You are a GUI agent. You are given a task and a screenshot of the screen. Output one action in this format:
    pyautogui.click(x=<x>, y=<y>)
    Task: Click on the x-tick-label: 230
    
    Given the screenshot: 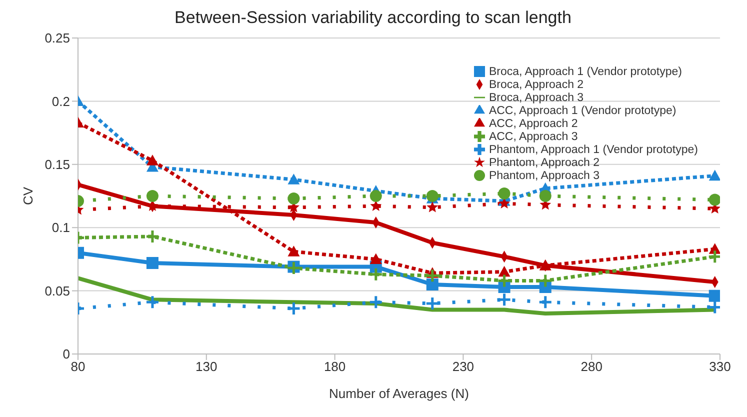 What is the action you would take?
    pyautogui.click(x=463, y=366)
    